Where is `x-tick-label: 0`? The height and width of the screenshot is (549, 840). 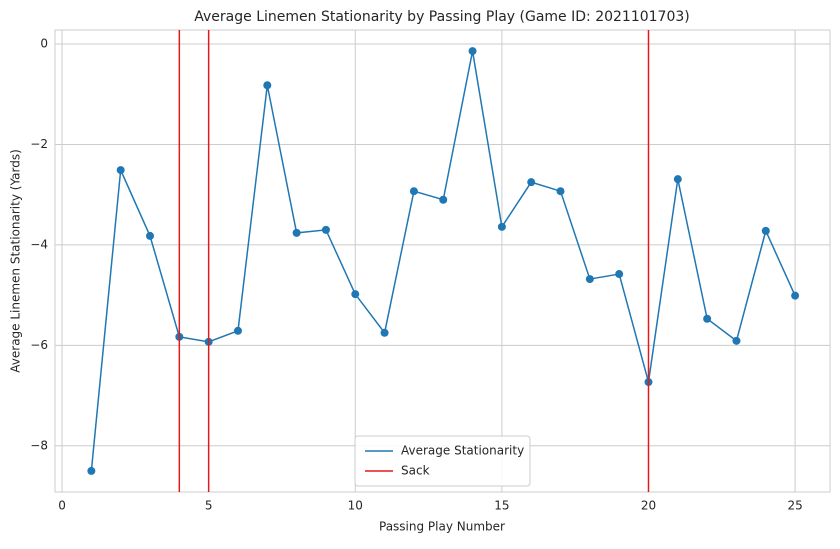 x-tick-label: 0 is located at coordinates (62, 506).